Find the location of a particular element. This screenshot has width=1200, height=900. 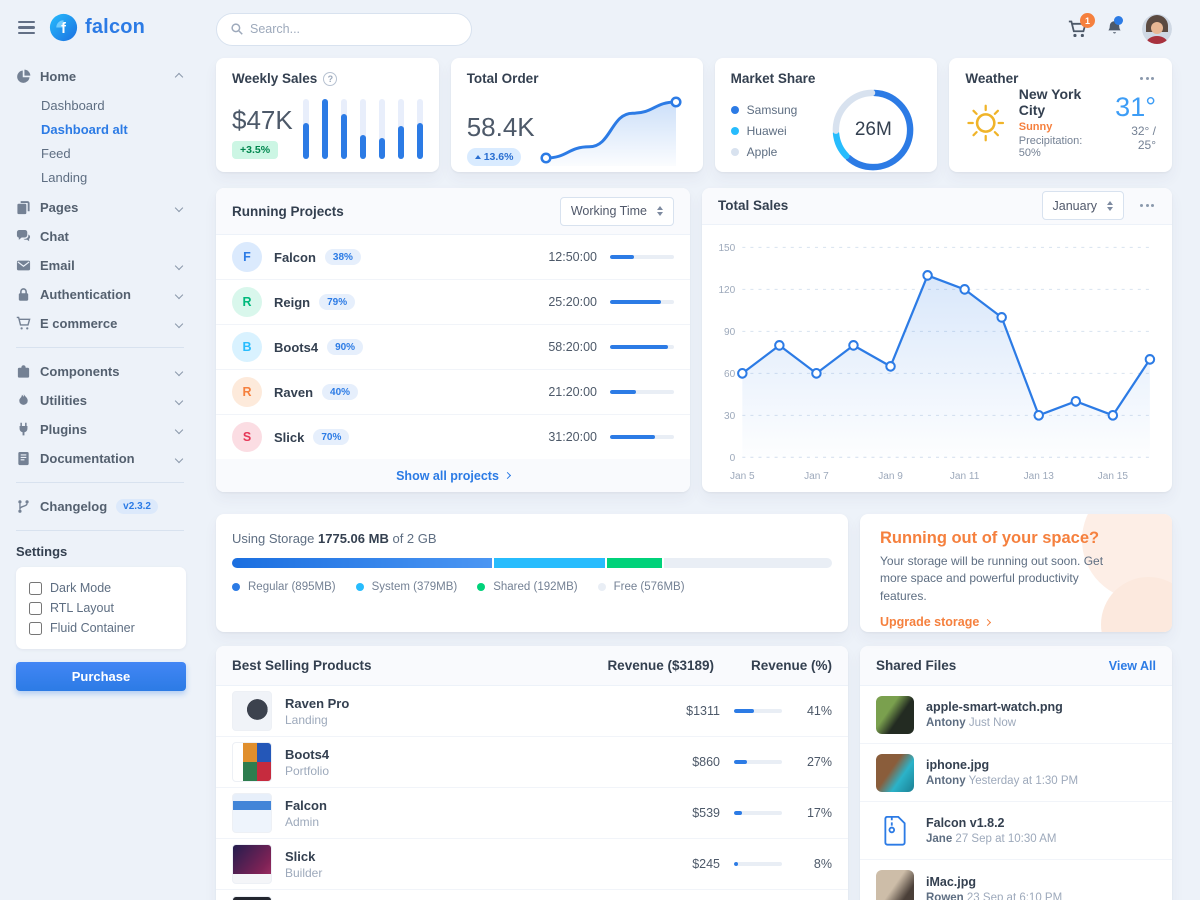

search-box is located at coordinates (344, 29).